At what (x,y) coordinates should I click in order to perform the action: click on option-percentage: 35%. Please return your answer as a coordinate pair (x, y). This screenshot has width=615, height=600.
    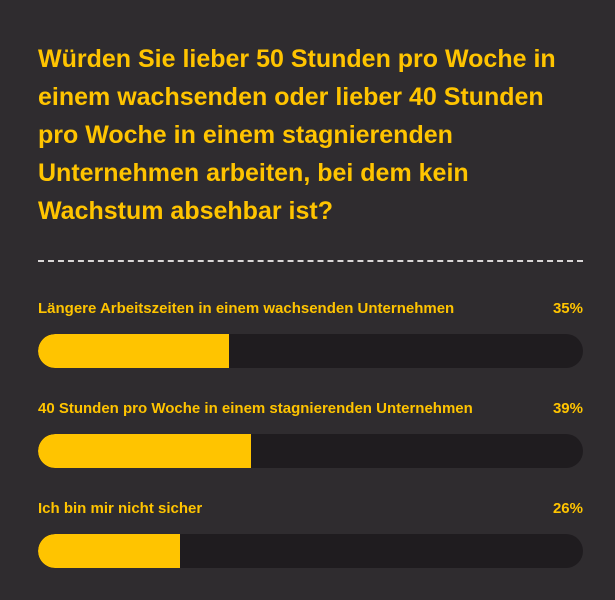
    Looking at the image, I should click on (567, 308).